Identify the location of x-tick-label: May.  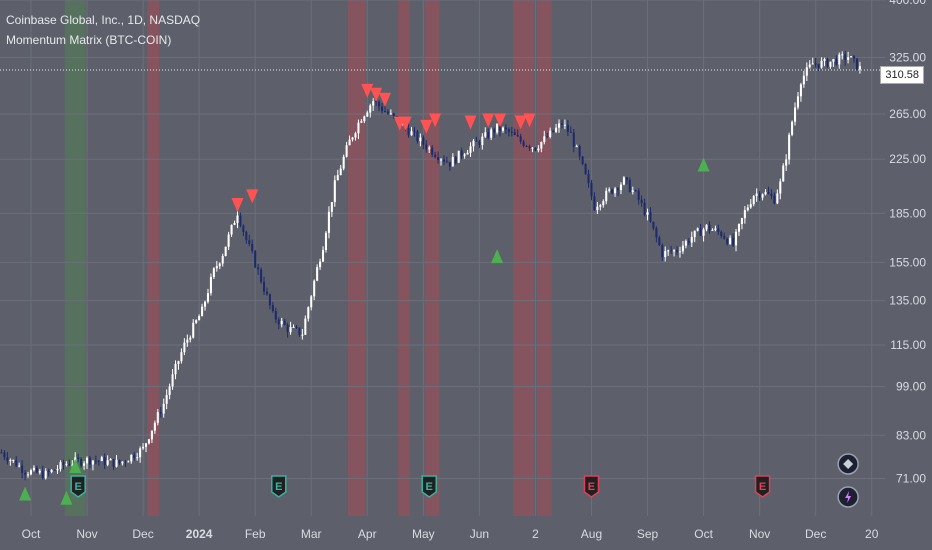
(423, 534).